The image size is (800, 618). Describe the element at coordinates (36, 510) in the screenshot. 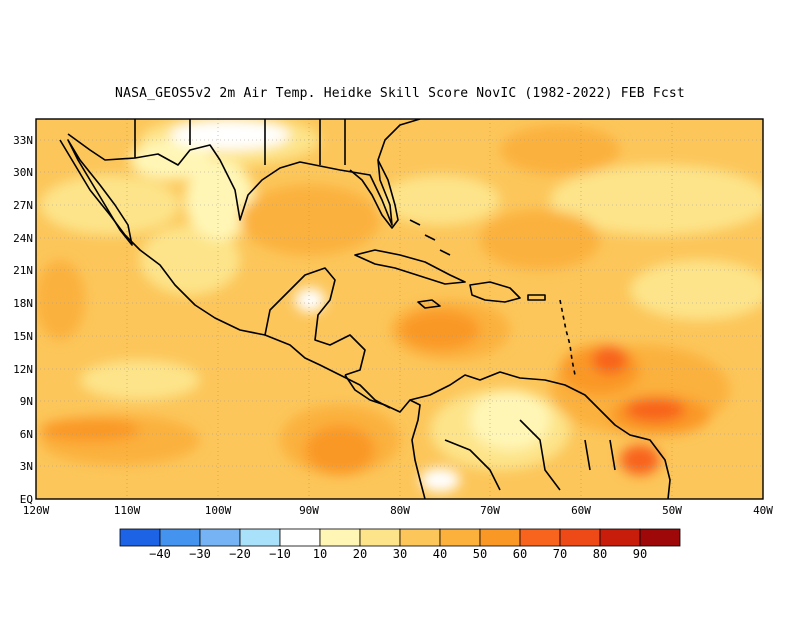

I see `lon-tick-label: 120W` at that location.